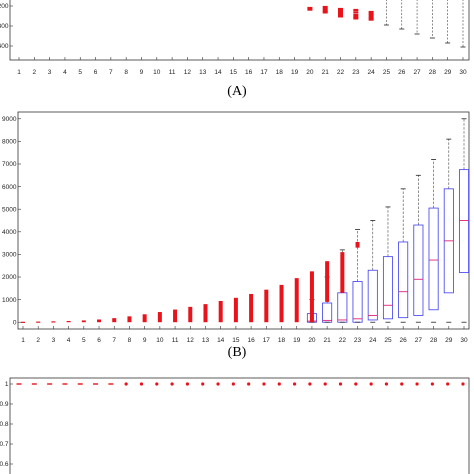 The height and width of the screenshot is (474, 474). Describe the element at coordinates (7, 384) in the screenshot. I see `y-tick-label: 1` at that location.